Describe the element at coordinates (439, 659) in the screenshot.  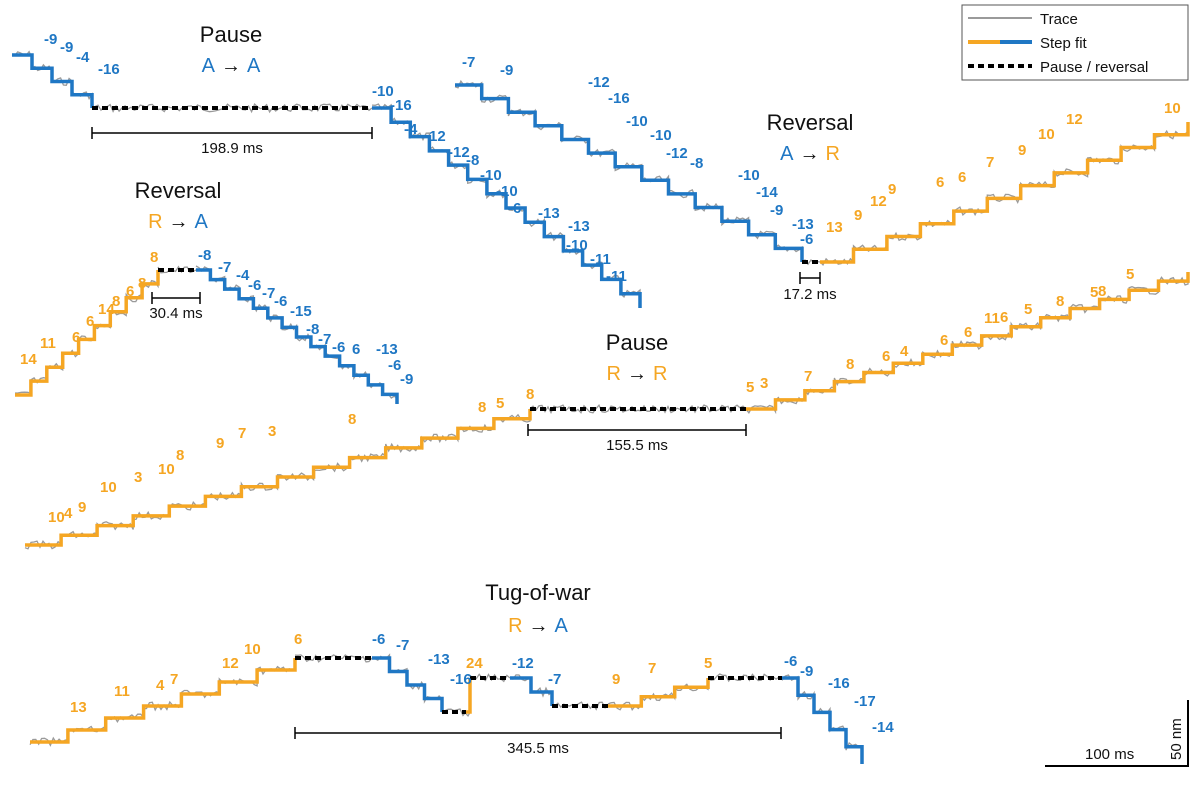
I see `step-label-tug-of-war-2-2: -13` at that location.